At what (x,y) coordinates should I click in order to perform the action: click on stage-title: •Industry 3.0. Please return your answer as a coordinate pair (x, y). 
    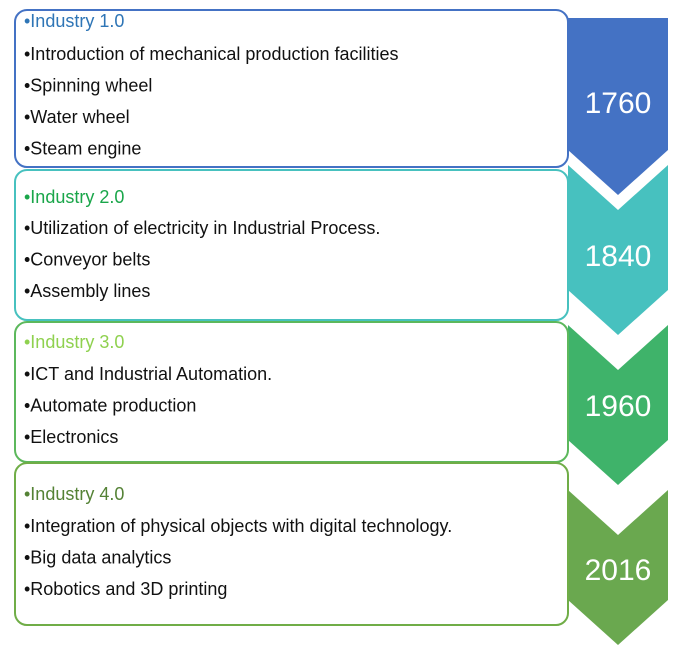
    Looking at the image, I should click on (74, 342).